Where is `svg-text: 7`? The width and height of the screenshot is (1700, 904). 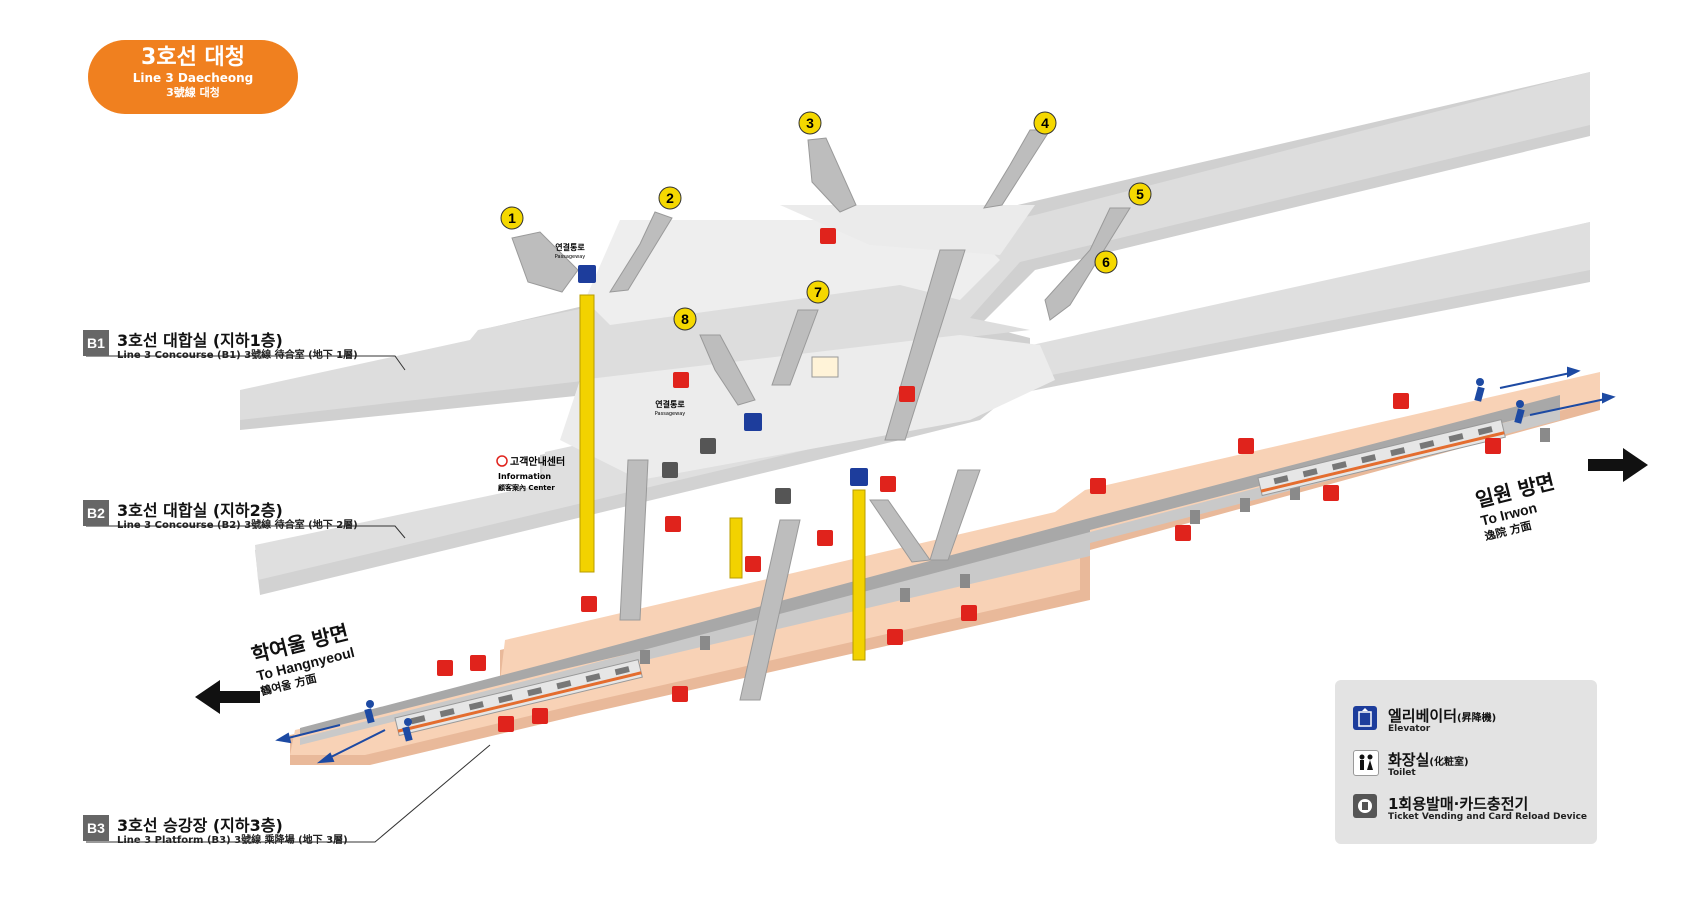
svg-text: 7 is located at coordinates (818, 292).